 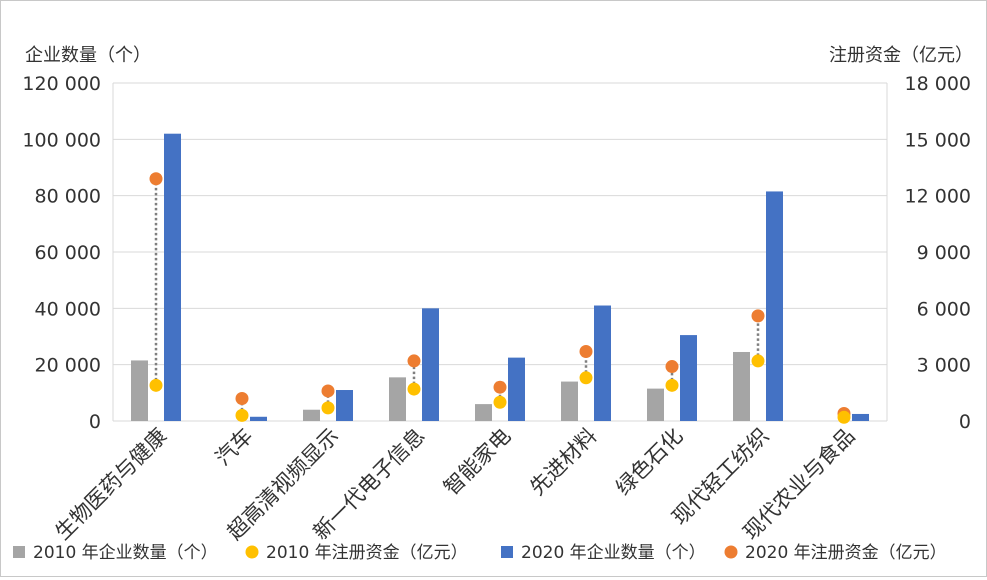 I want to click on category-label: 智能家电, so click(x=477, y=462).